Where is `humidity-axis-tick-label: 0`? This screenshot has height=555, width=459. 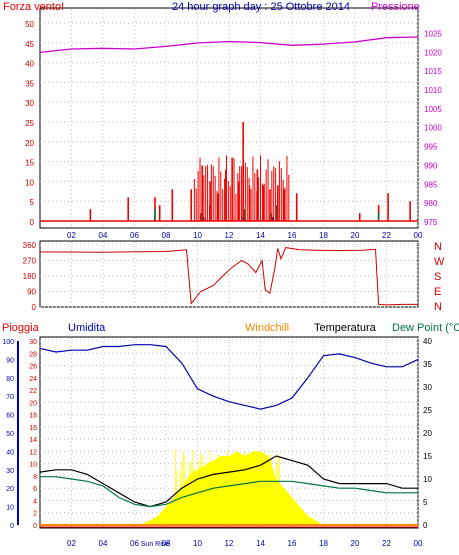 humidity-axis-tick-label: 0 is located at coordinates (12, 526).